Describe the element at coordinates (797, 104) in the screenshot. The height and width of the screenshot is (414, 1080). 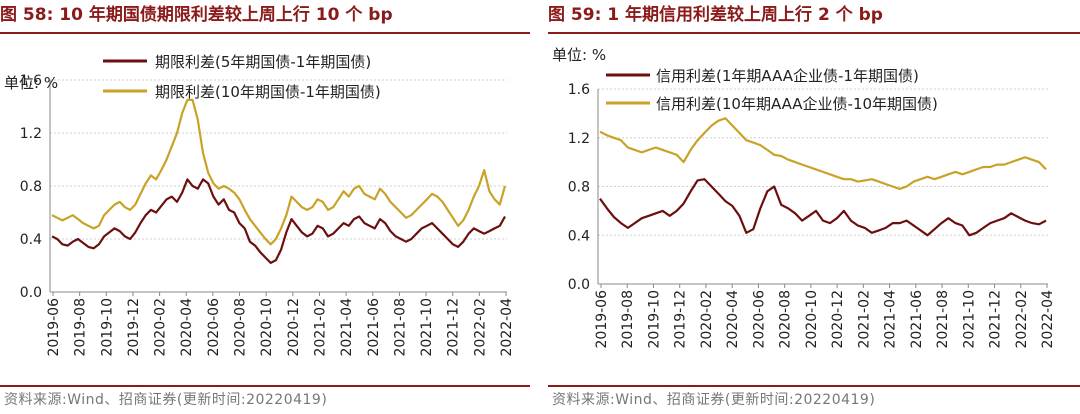
I see `legend-label: 信用利差(10年期AAA企业债-10年期国债)` at that location.